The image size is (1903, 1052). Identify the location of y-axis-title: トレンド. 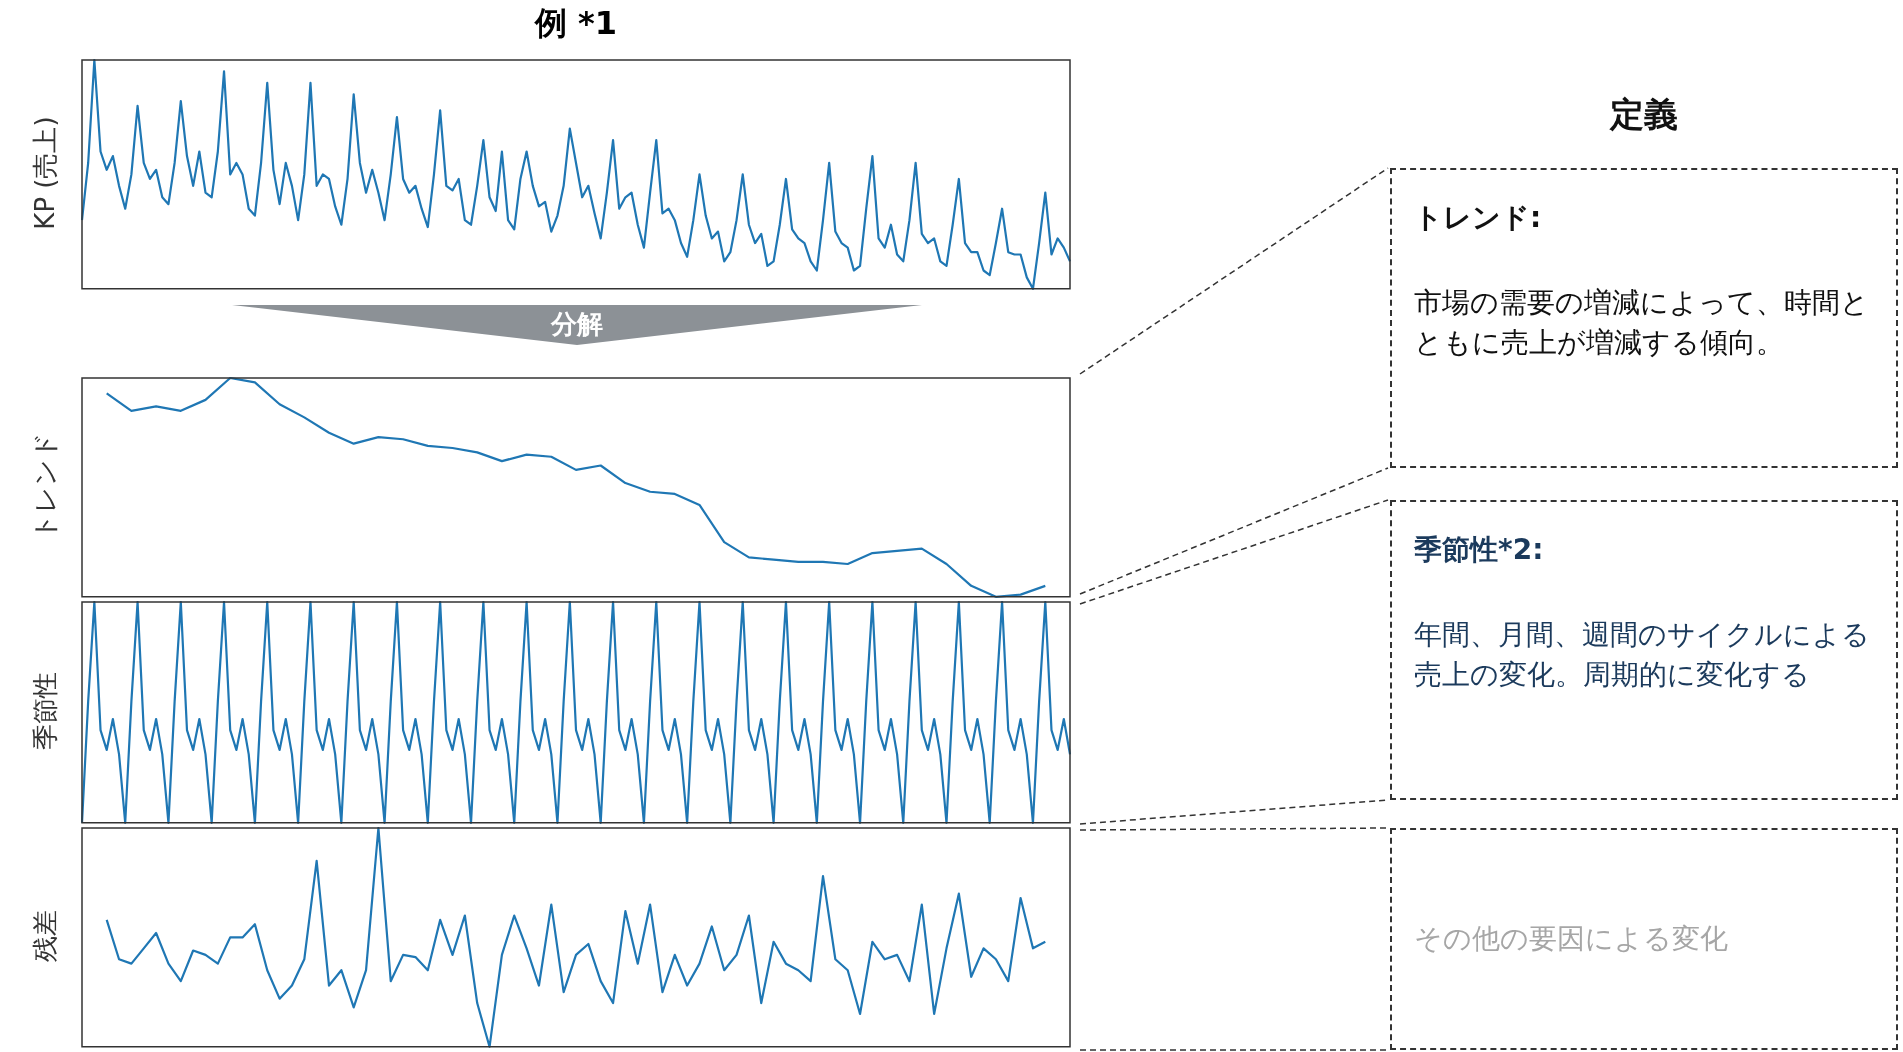
(45, 486).